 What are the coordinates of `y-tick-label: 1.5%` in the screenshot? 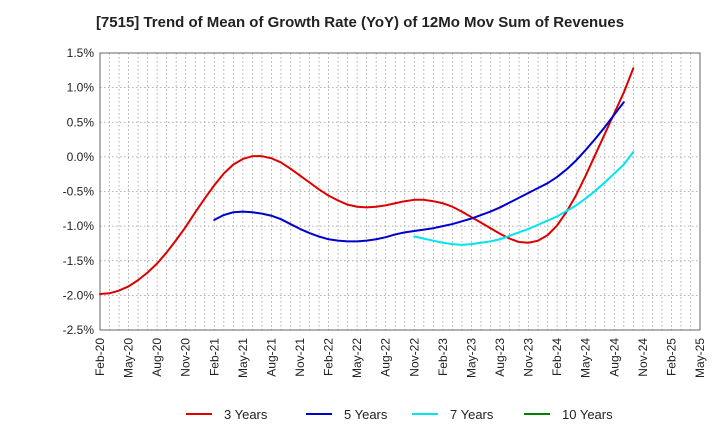 It's located at (81, 53).